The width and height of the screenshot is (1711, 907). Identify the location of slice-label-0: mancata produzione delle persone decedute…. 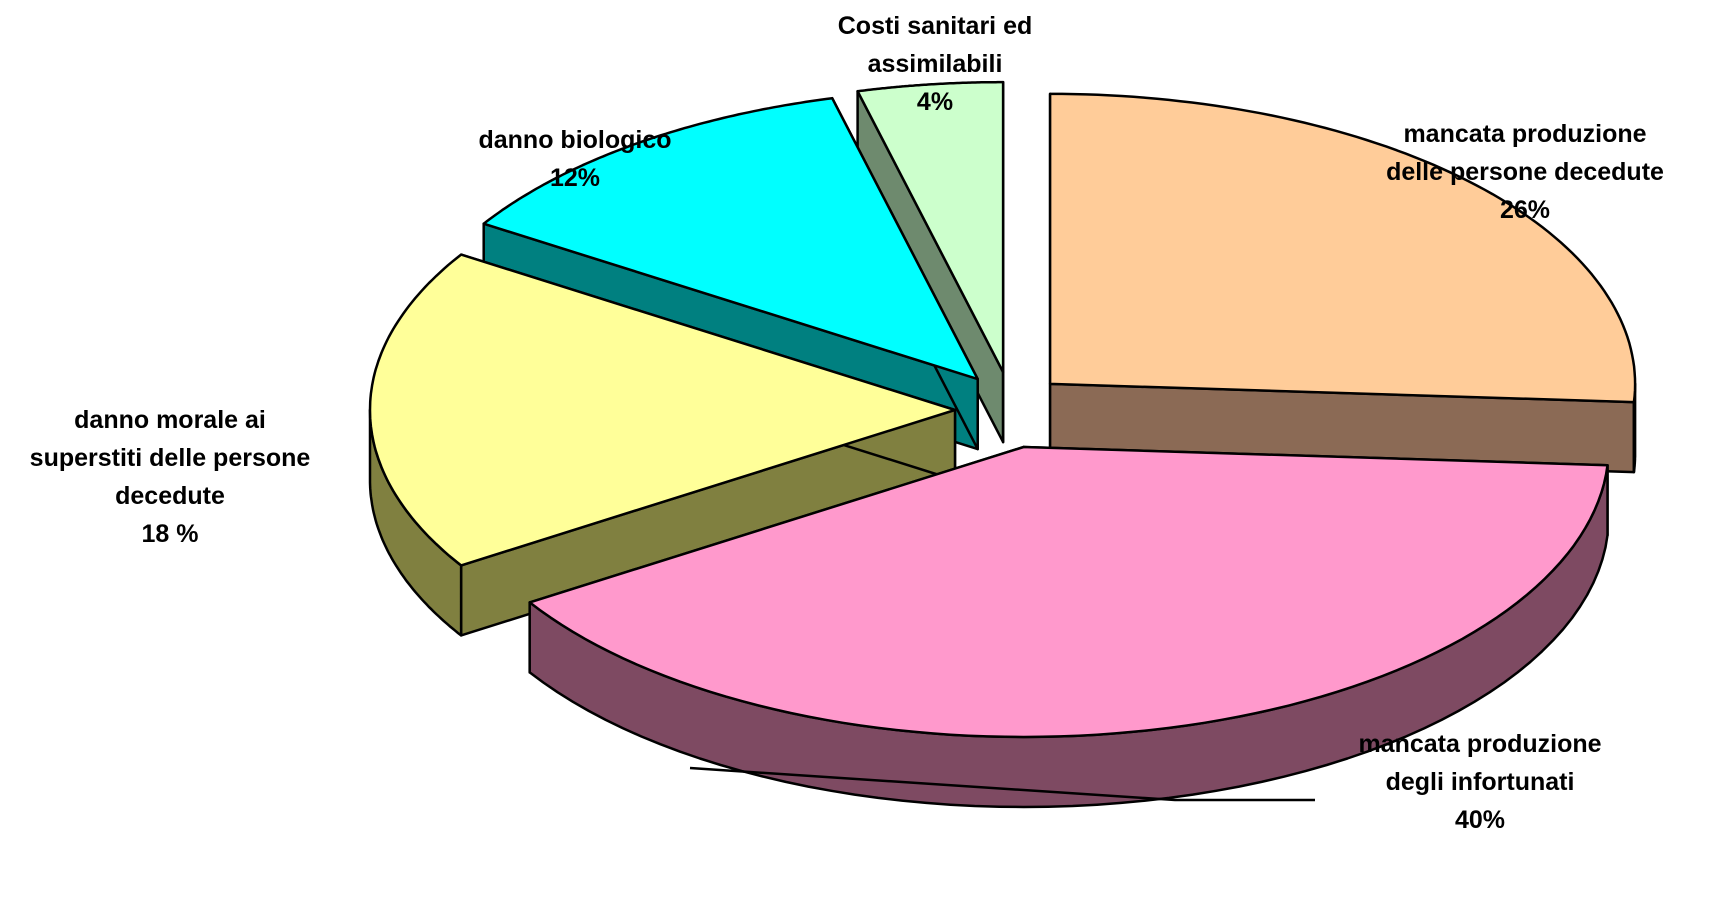
(1525, 172).